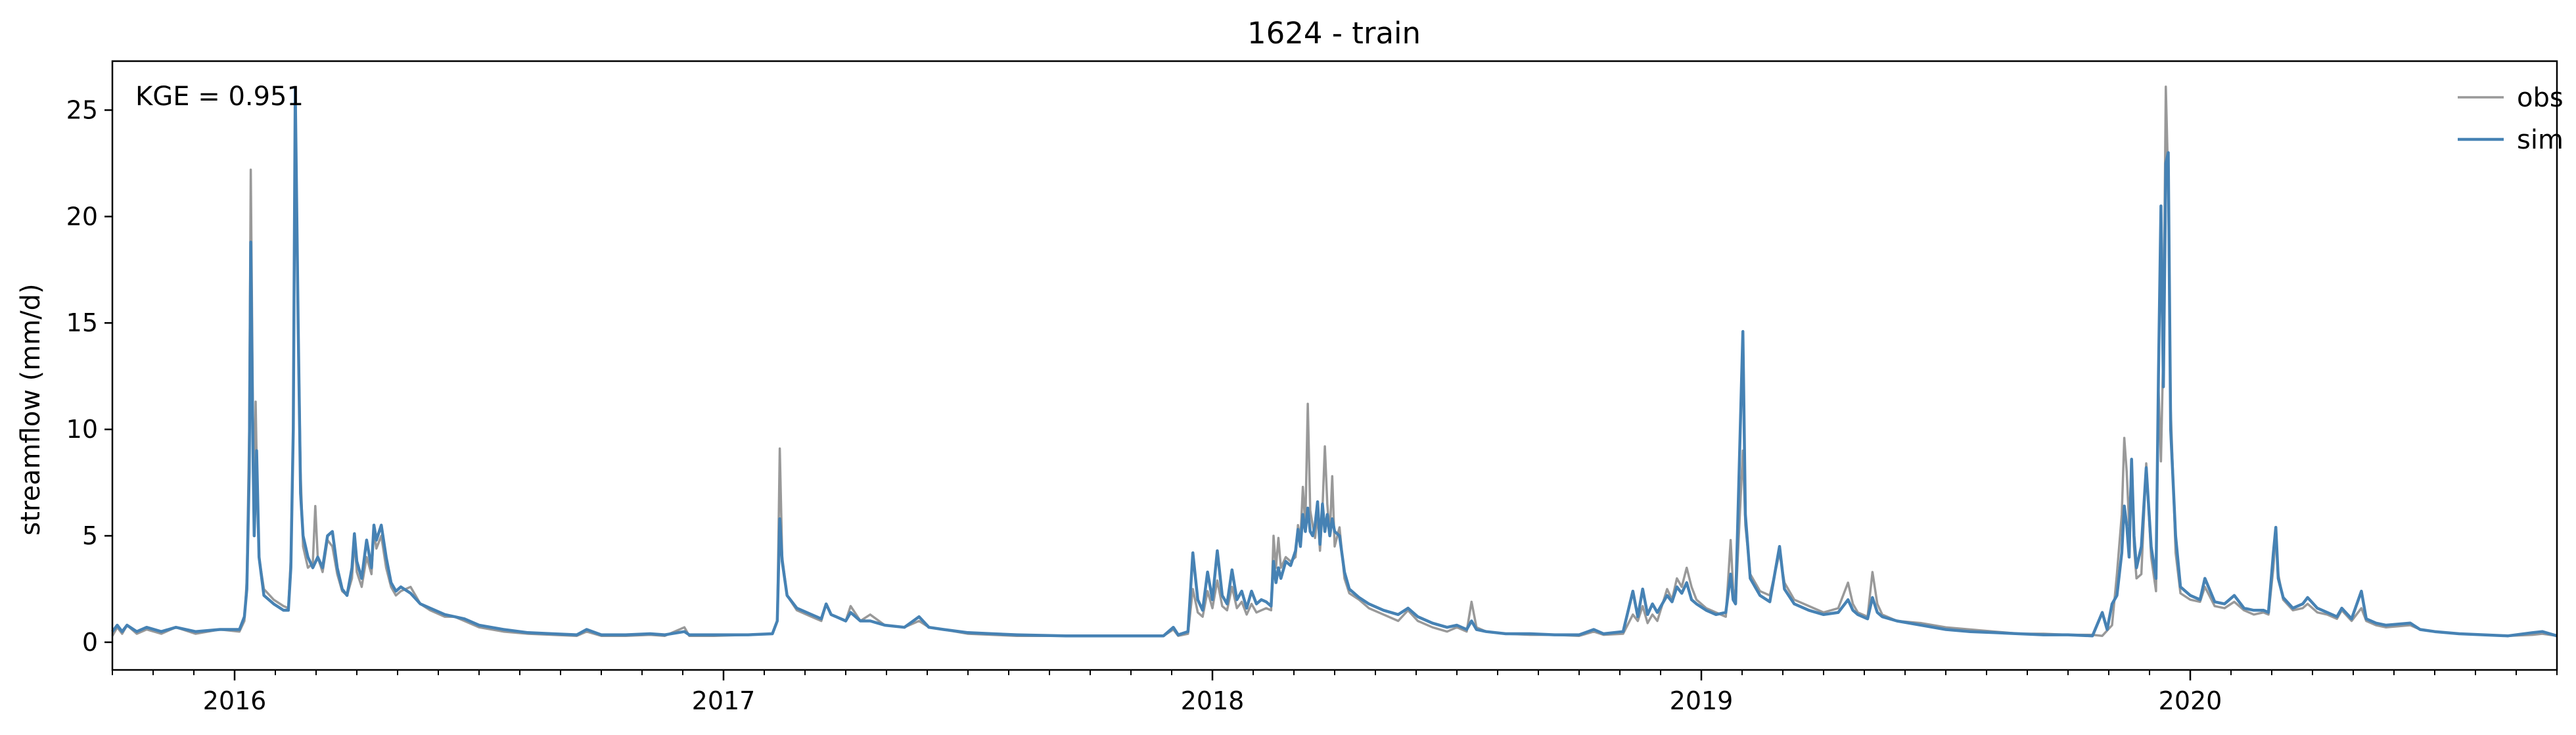 The height and width of the screenshot is (735, 2576). Describe the element at coordinates (2190, 701) in the screenshot. I see `x-tick-label: 2020` at that location.